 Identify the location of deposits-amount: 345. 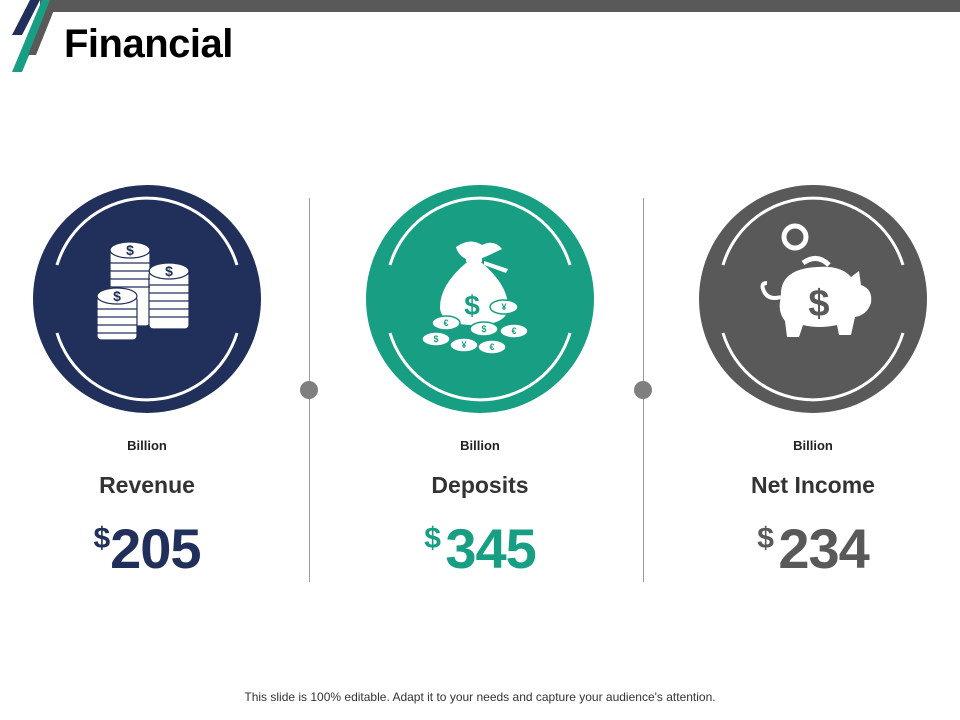
(490, 548).